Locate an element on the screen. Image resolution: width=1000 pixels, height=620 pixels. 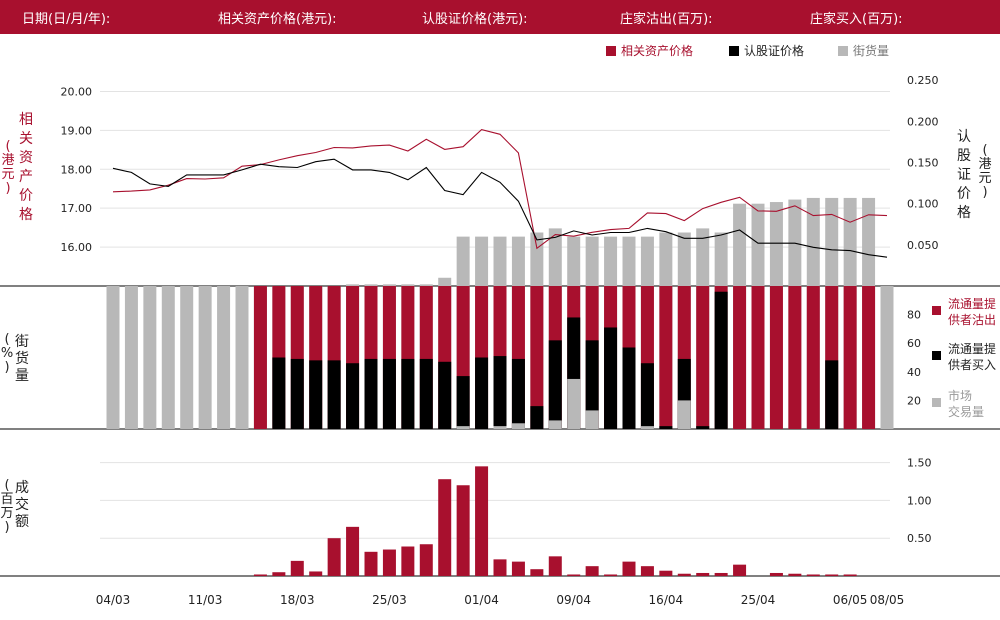
price-left-axis-title-char: 格 is located at coordinates (26, 215).